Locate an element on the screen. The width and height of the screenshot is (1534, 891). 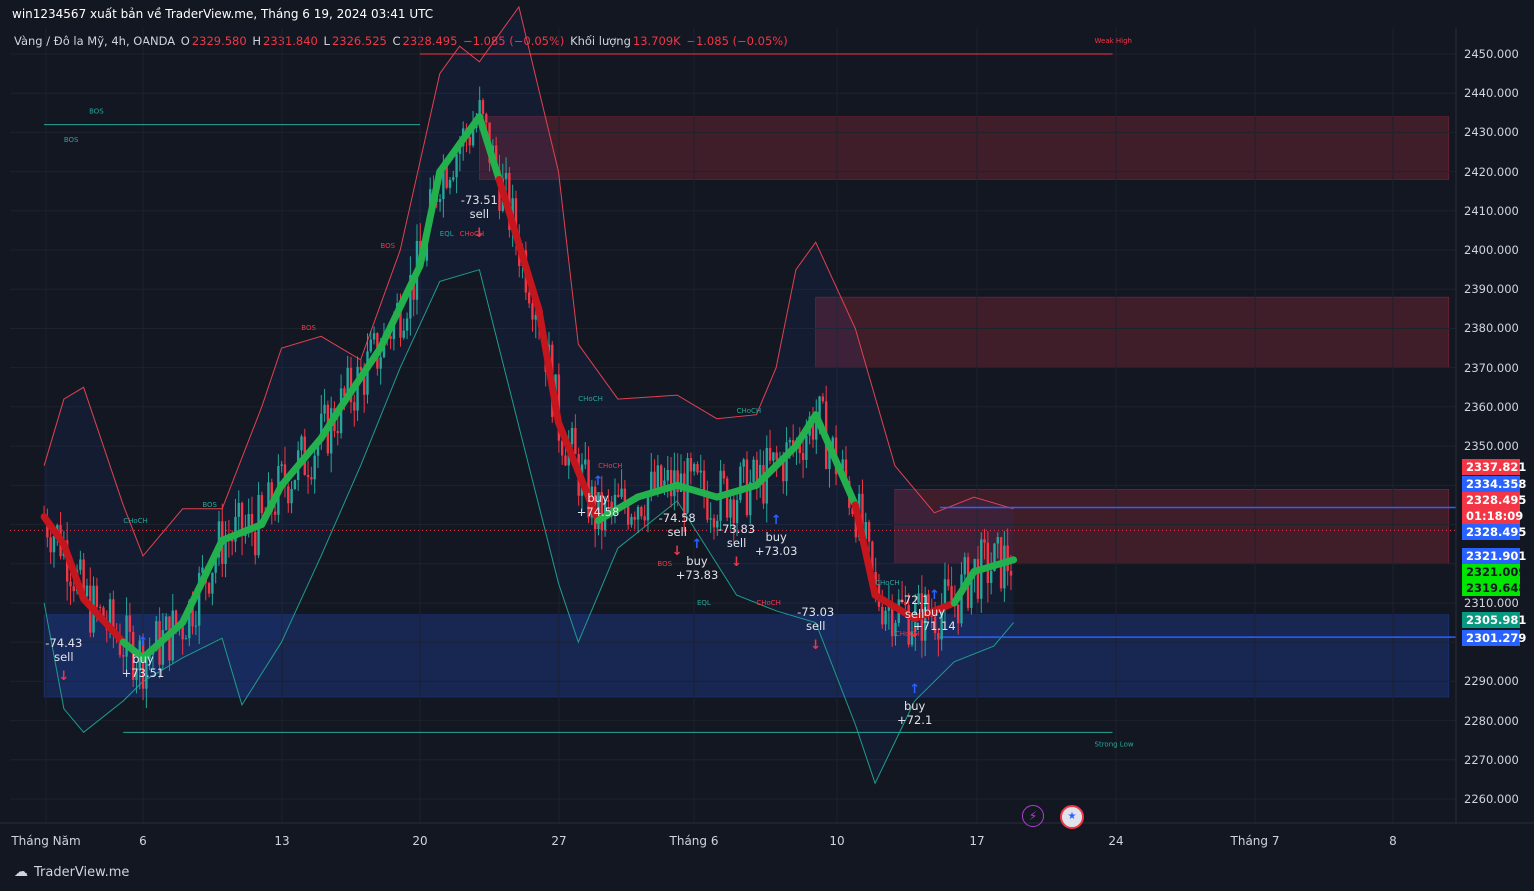
signal-value: -74.58 is located at coordinates (677, 517).